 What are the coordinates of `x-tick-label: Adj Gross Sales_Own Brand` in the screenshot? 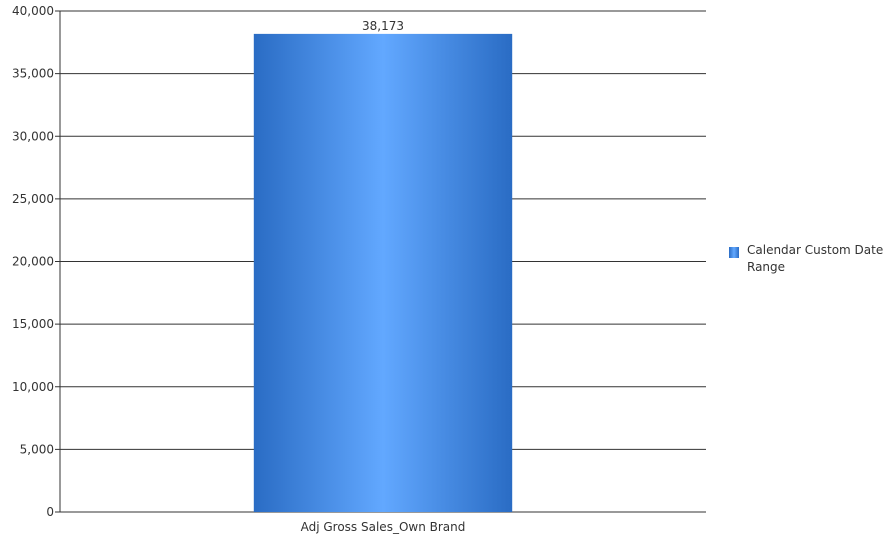 It's located at (383, 527).